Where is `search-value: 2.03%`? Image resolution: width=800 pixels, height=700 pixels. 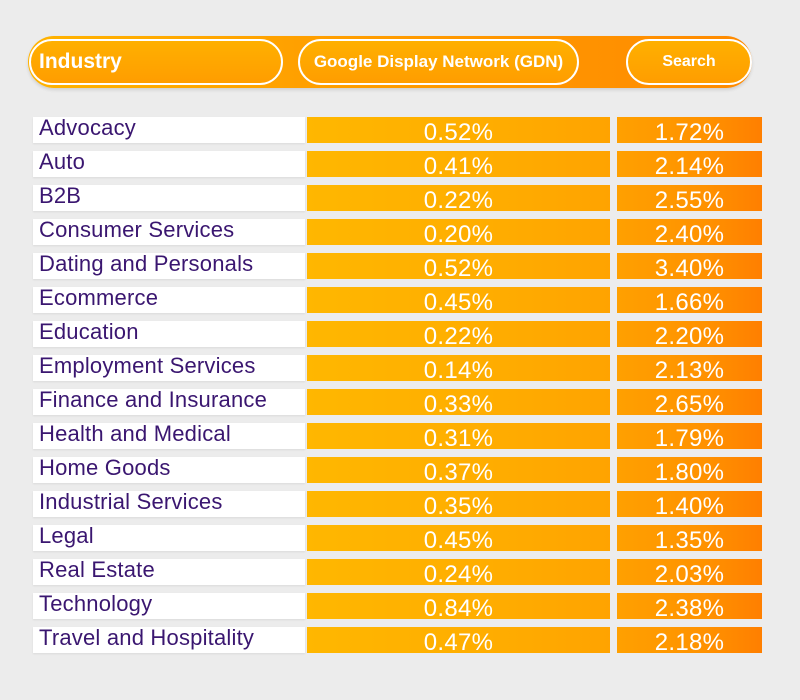
search-value: 2.03% is located at coordinates (689, 574).